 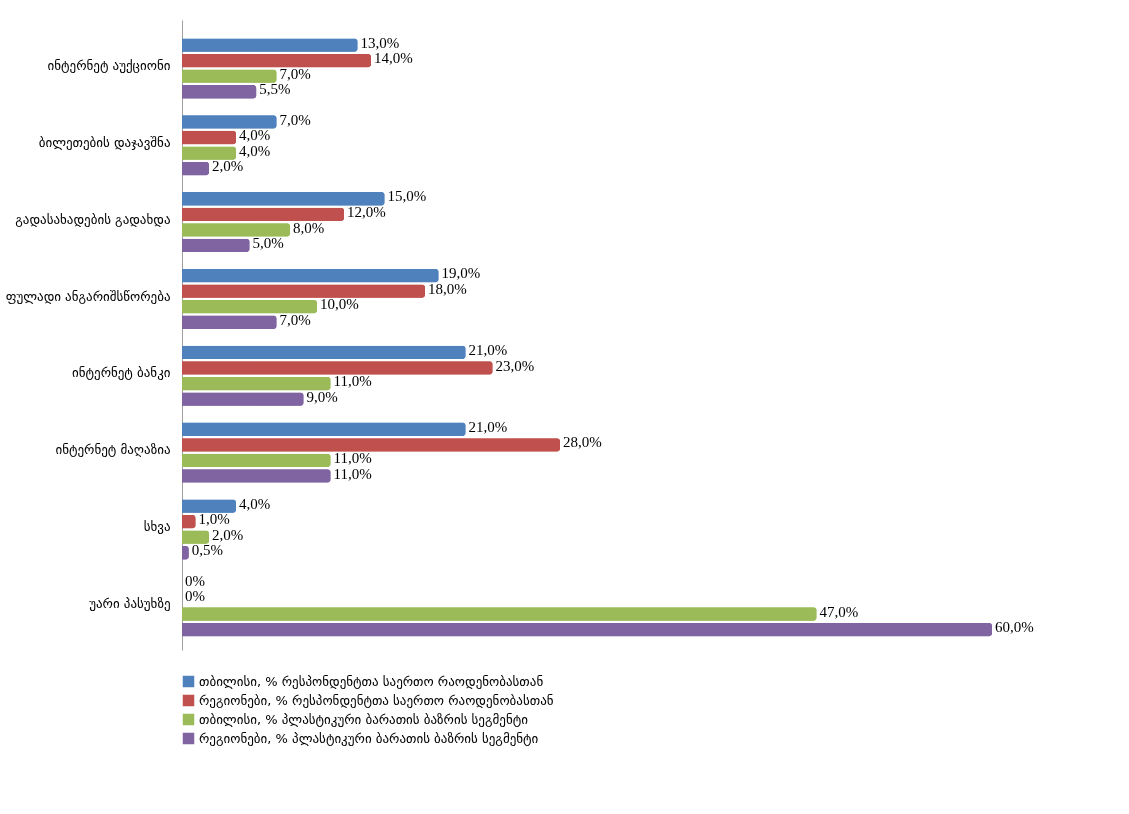 What do you see at coordinates (157, 527) in the screenshot?
I see `y-tick-label: სხვა` at bounding box center [157, 527].